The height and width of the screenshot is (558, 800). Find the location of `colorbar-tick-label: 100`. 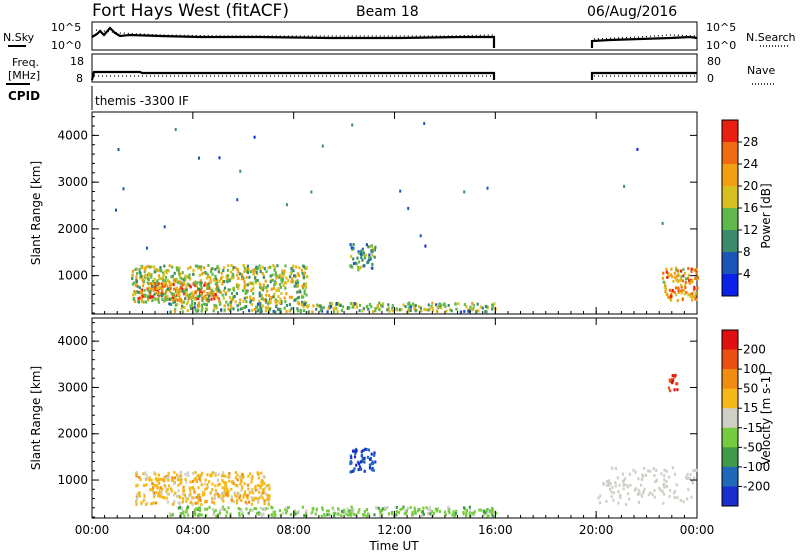

colorbar-tick-label: 100 is located at coordinates (754, 369).